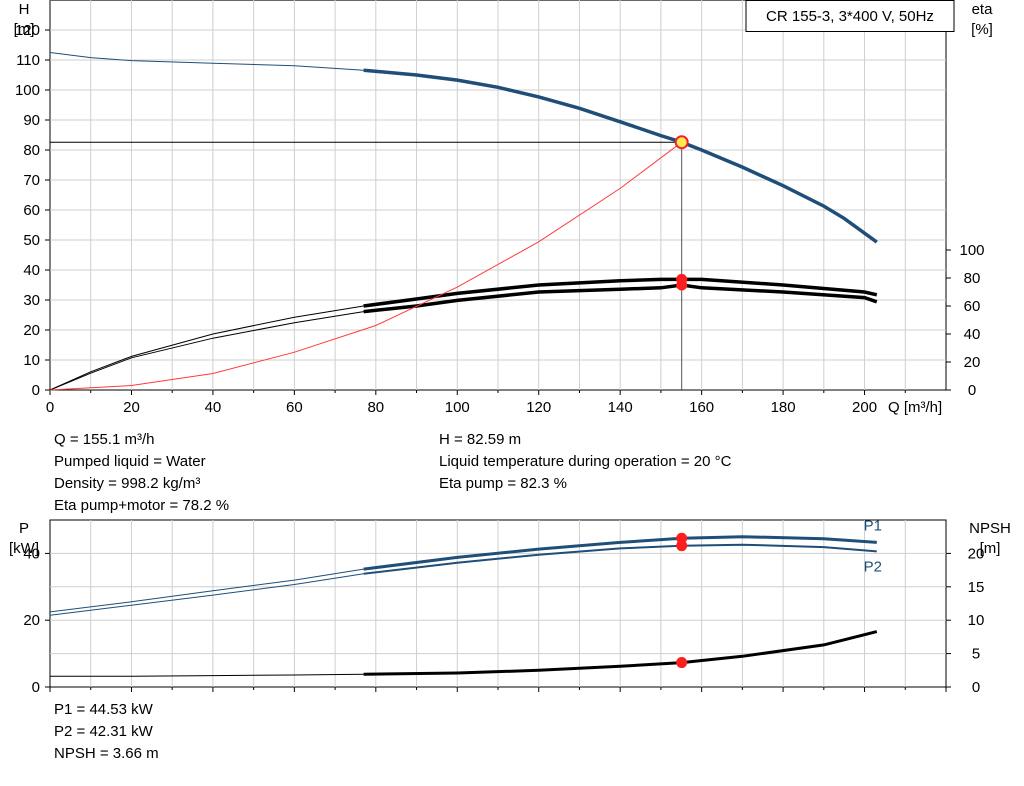 Image resolution: width=1024 pixels, height=786 pixels. Describe the element at coordinates (213, 407) in the screenshot. I see `x-tick-label: 40` at that location.